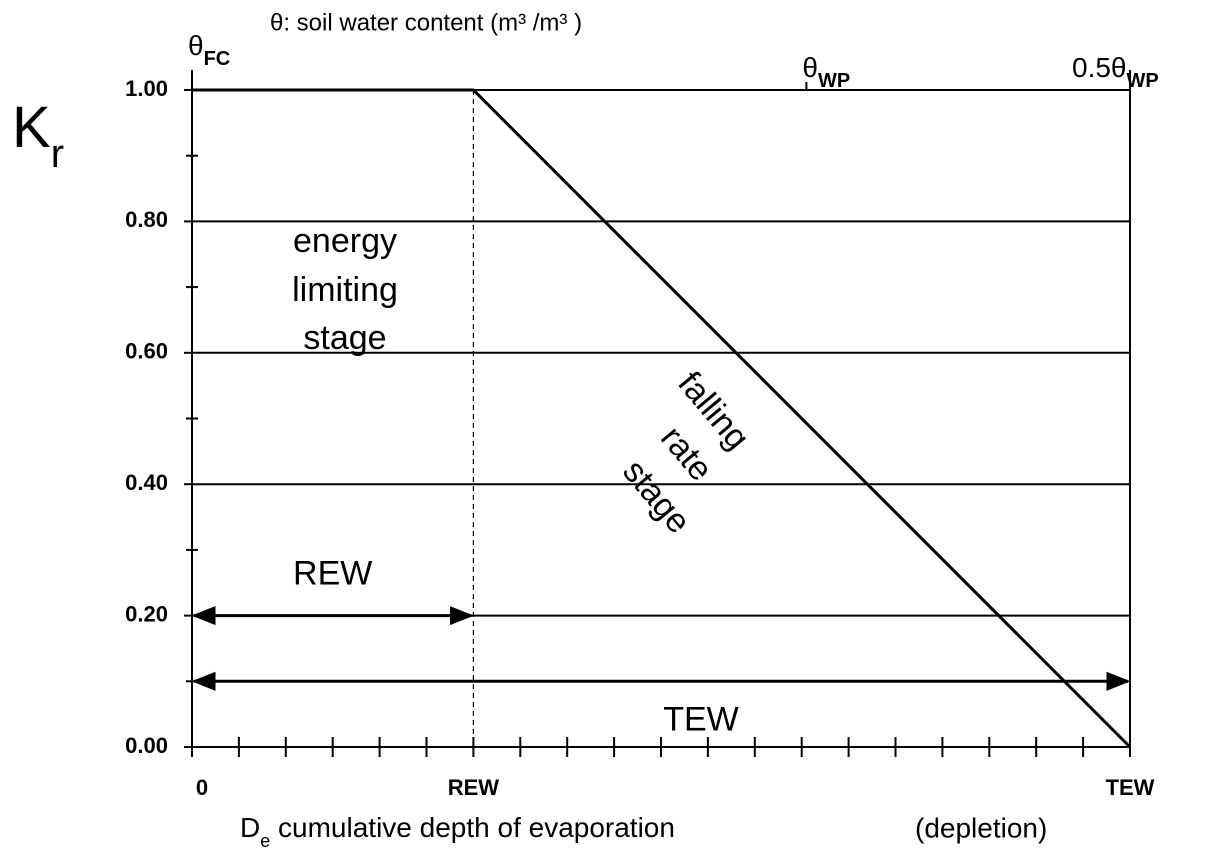 Image resolution: width=1217 pixels, height=855 pixels. Describe the element at coordinates (146, 482) in the screenshot. I see `y-tick-label: 0.40` at that location.